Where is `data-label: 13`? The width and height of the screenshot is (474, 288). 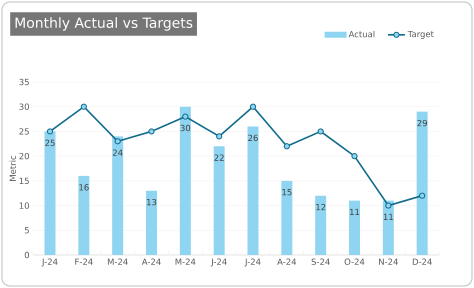
data-label: 13 is located at coordinates (151, 202).